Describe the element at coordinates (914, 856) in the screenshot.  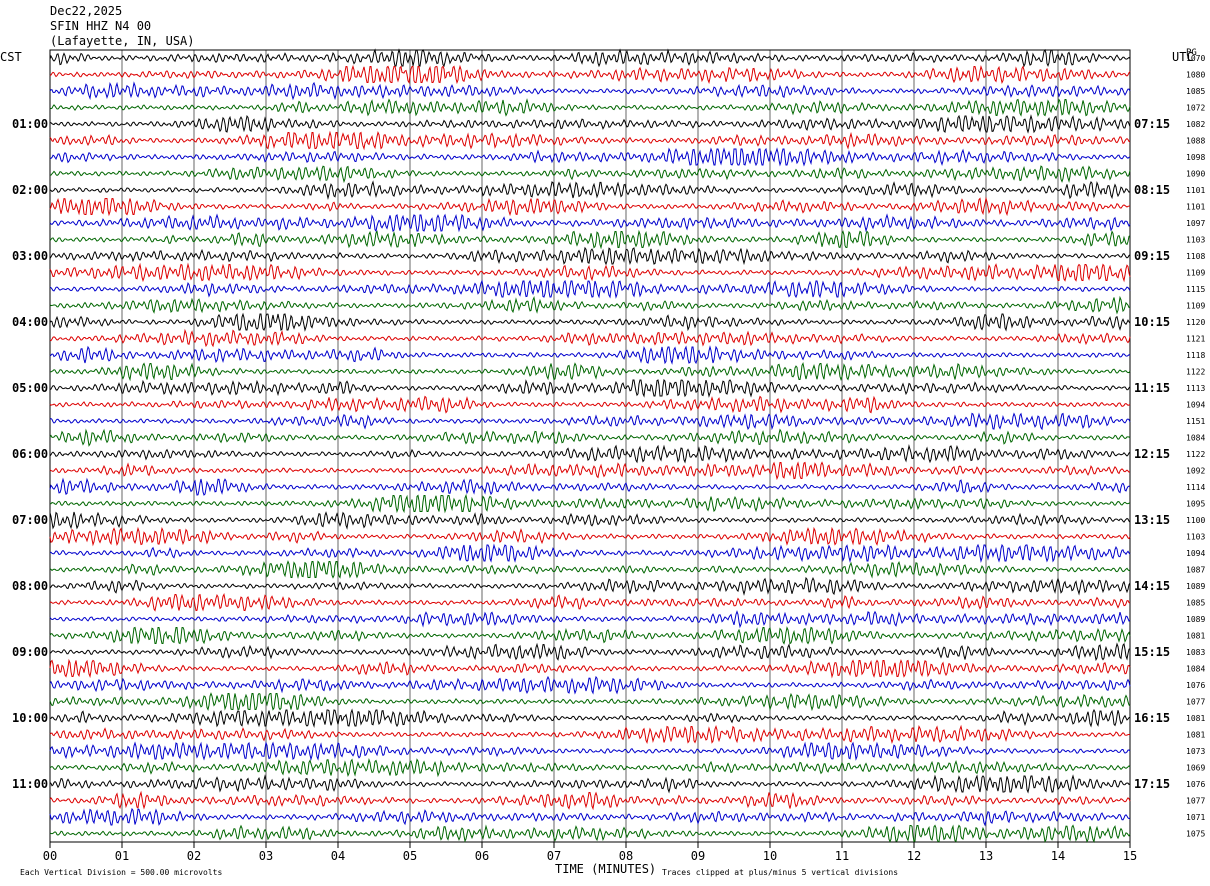
I see `x-tick-label: 12` at that location.